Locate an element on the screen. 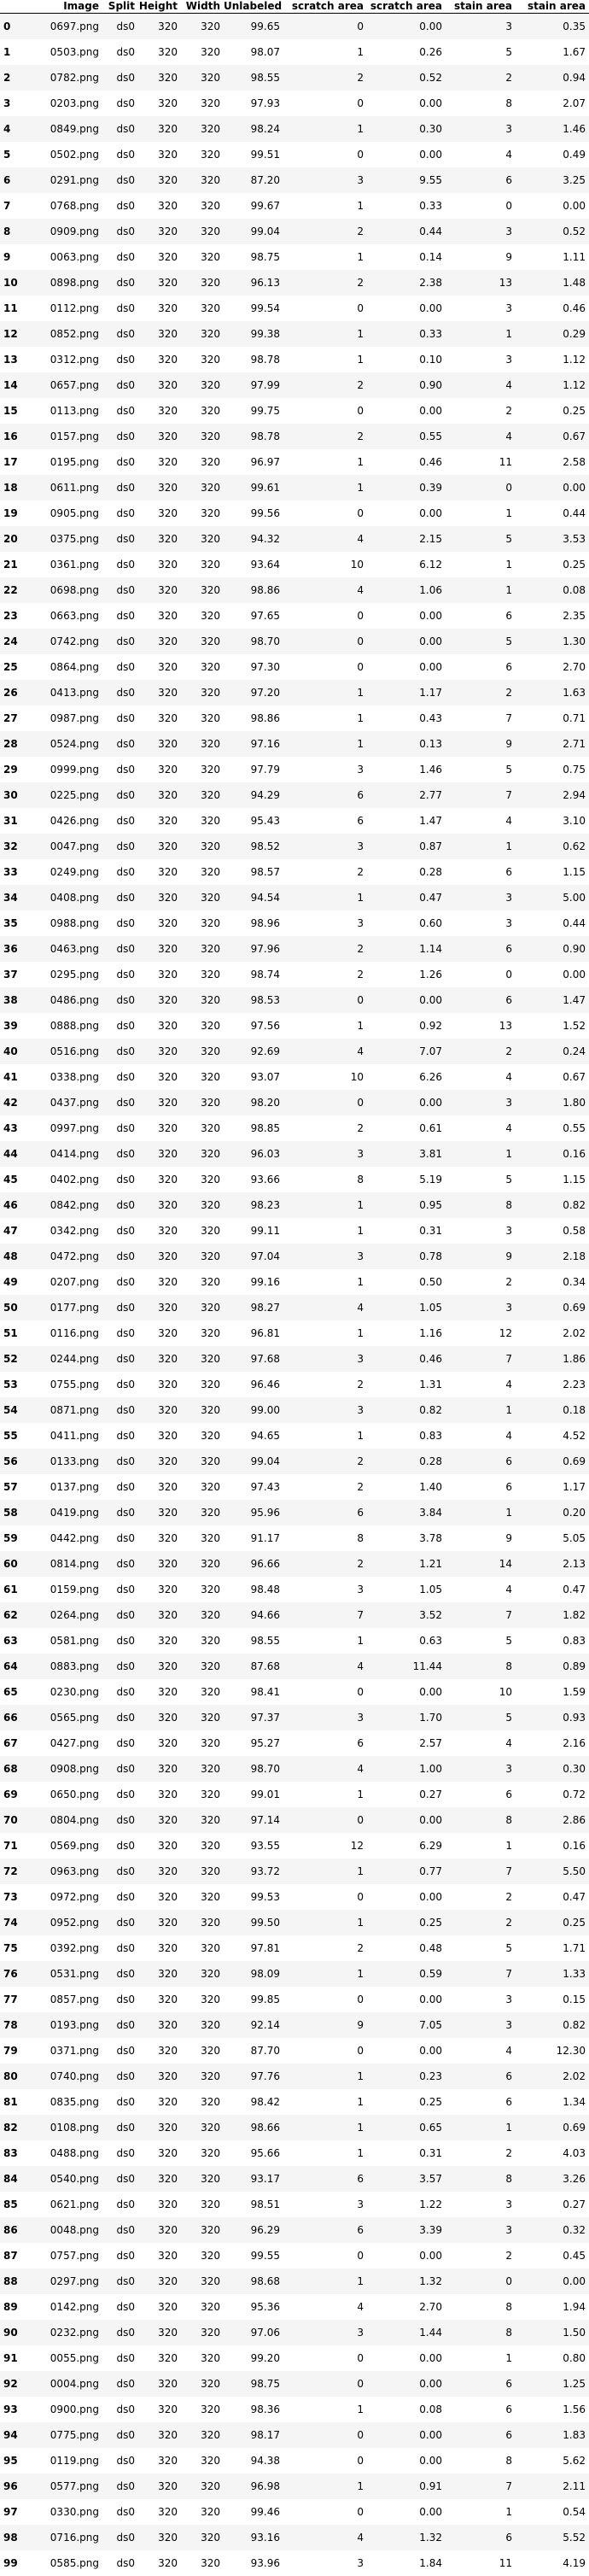  unlabeled-cell: 97.76 is located at coordinates (253, 2076).